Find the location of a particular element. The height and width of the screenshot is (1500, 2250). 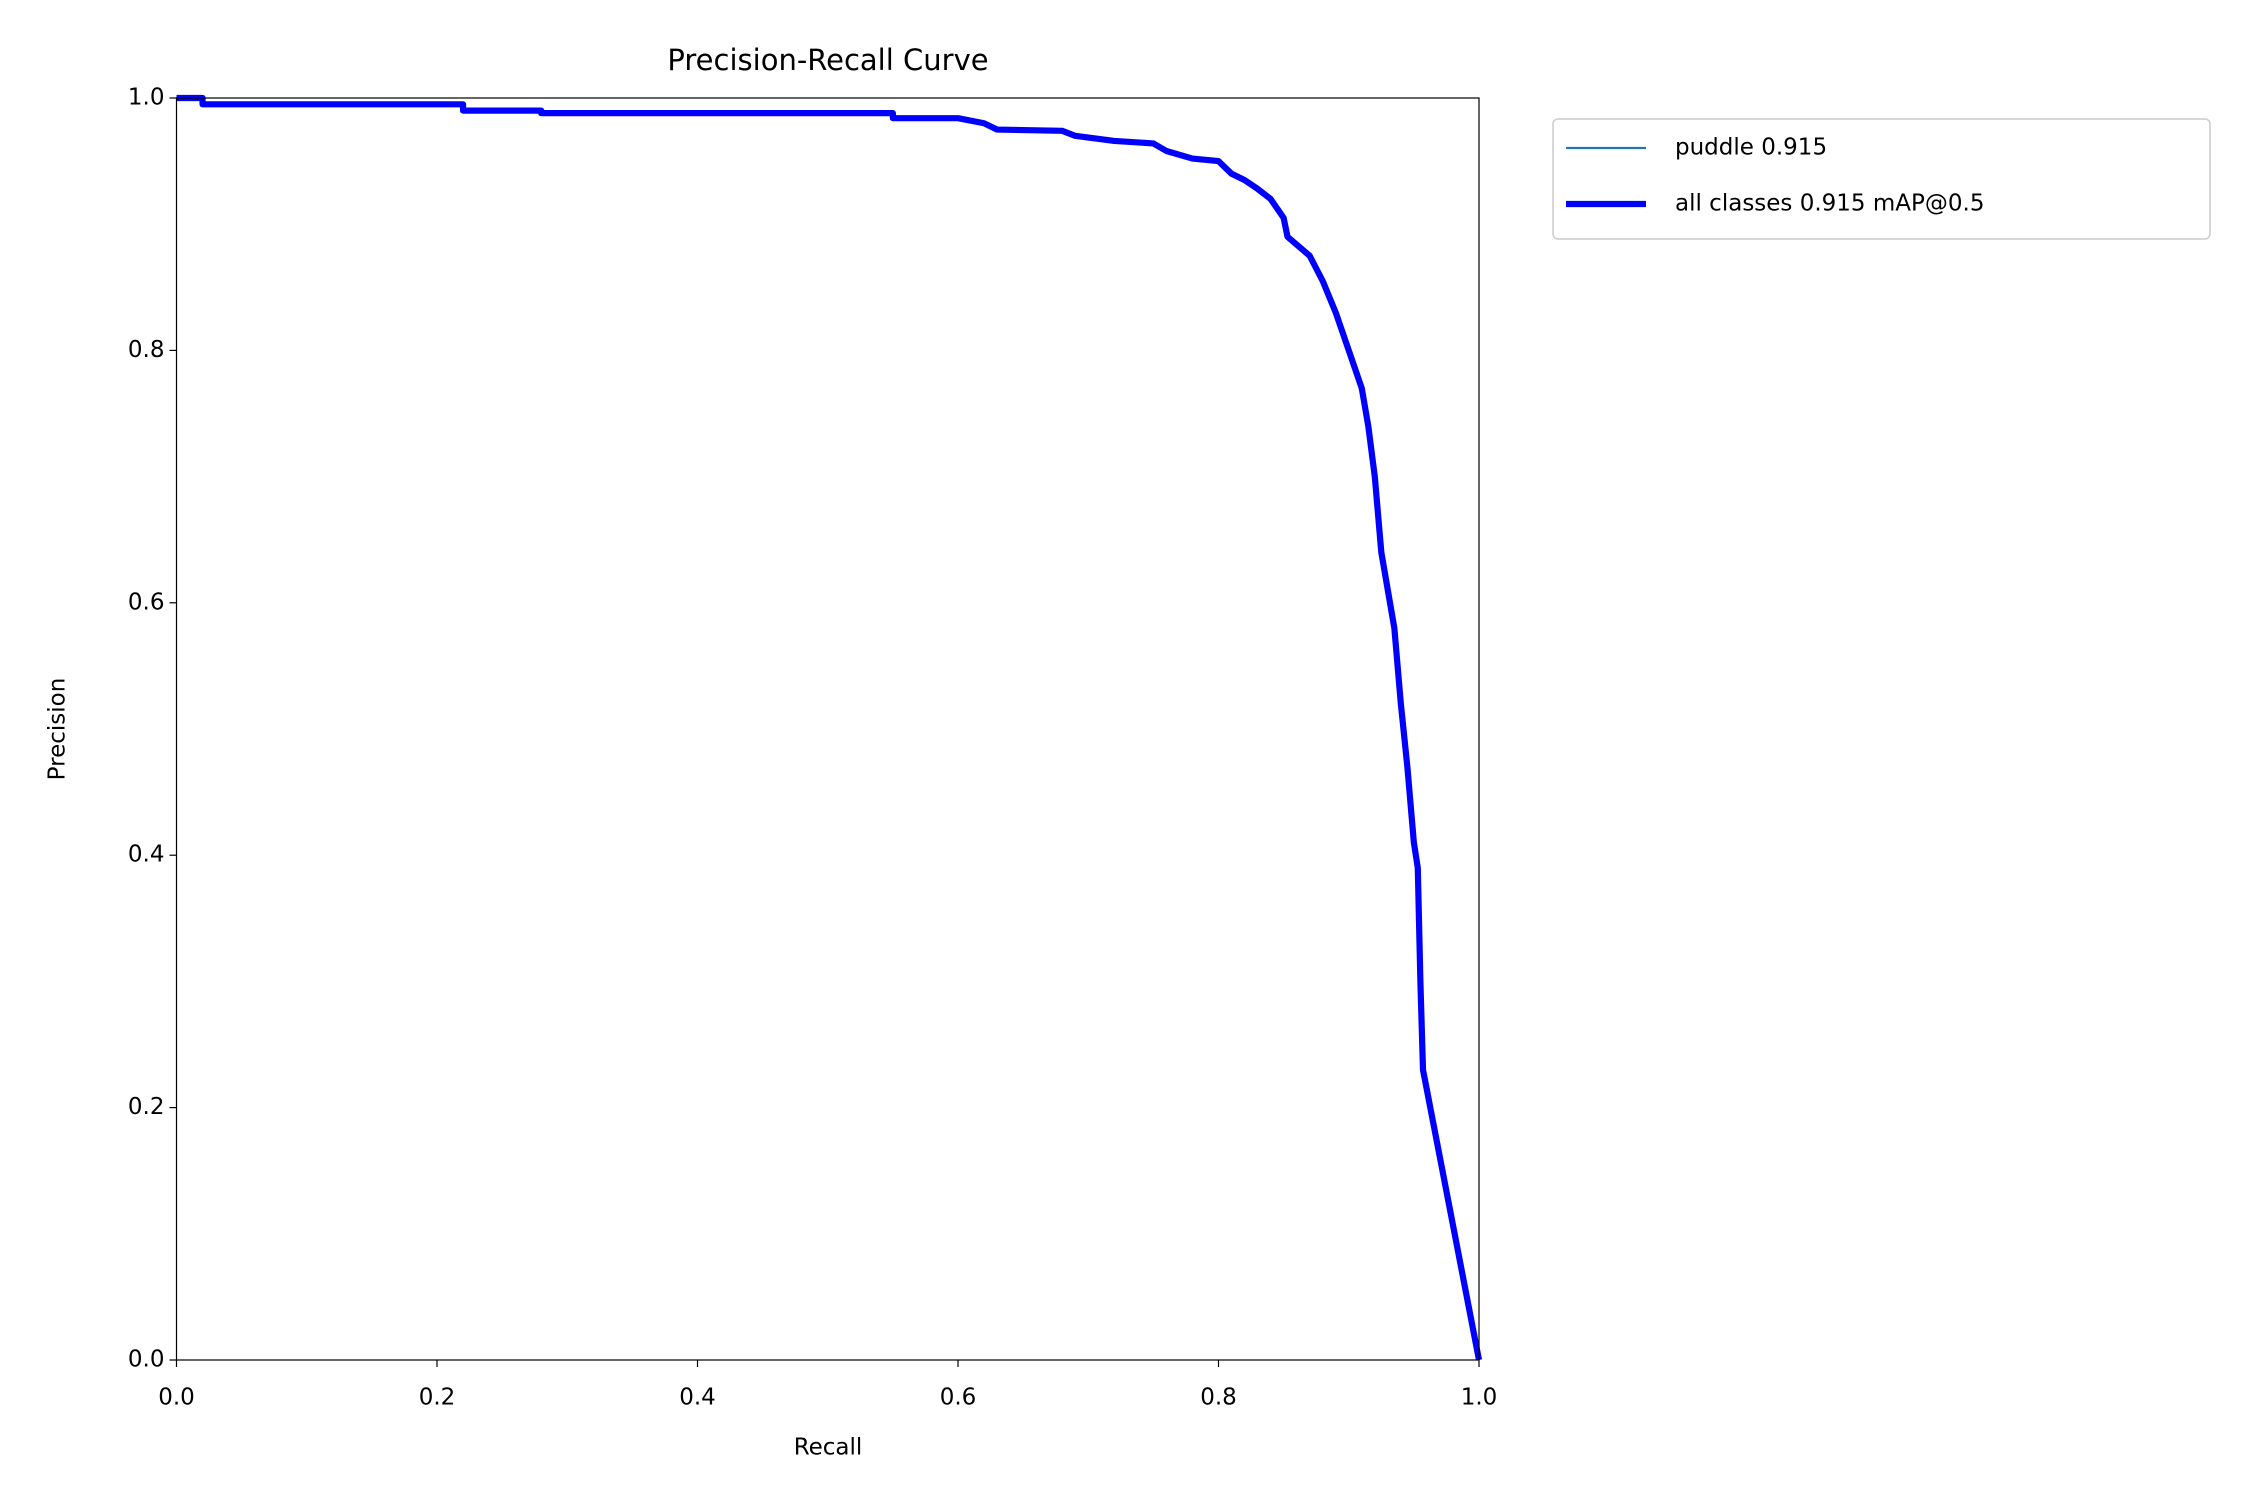

x-tick-label: 0.6 is located at coordinates (958, 1398).